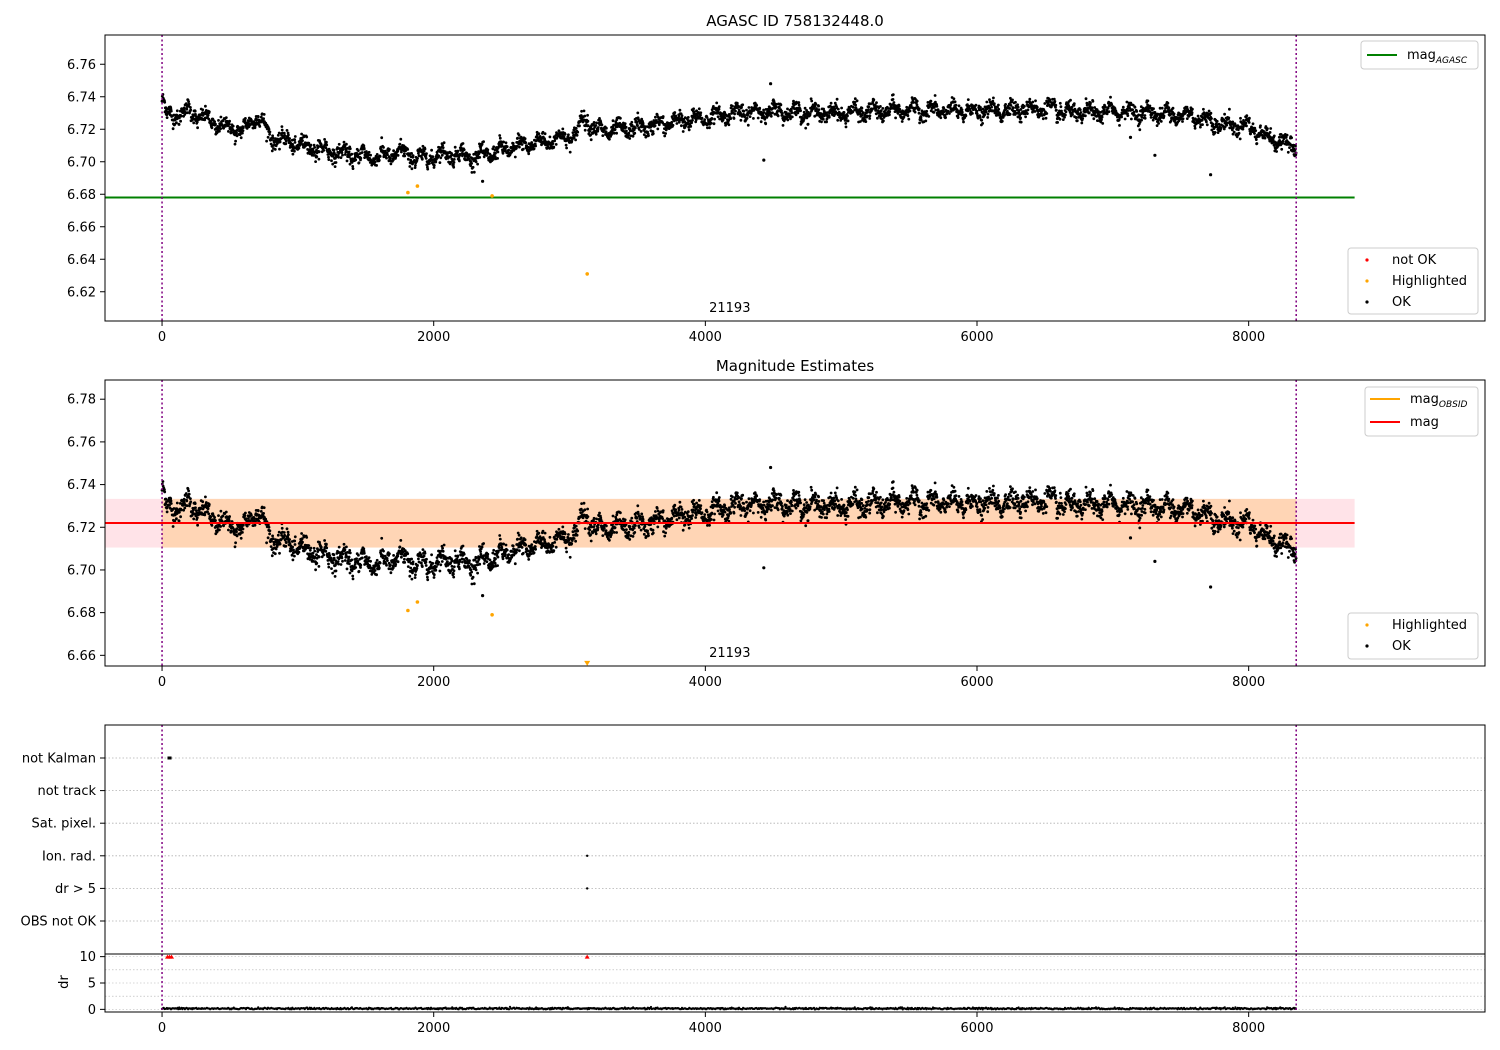  What do you see at coordinates (1429, 281) in the screenshot?
I see `legend-label-highlighted: Highlighted` at bounding box center [1429, 281].